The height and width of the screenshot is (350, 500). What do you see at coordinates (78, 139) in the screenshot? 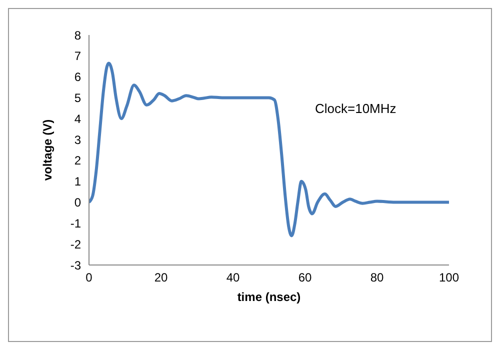
I see `y-tick-label: 3` at bounding box center [78, 139].